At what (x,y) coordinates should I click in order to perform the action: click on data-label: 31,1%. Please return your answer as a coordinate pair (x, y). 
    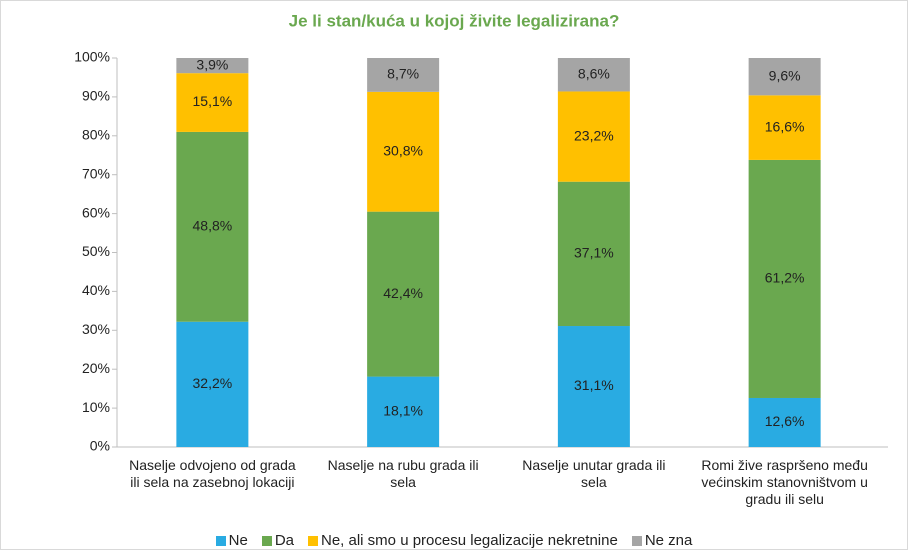
    Looking at the image, I should click on (594, 385).